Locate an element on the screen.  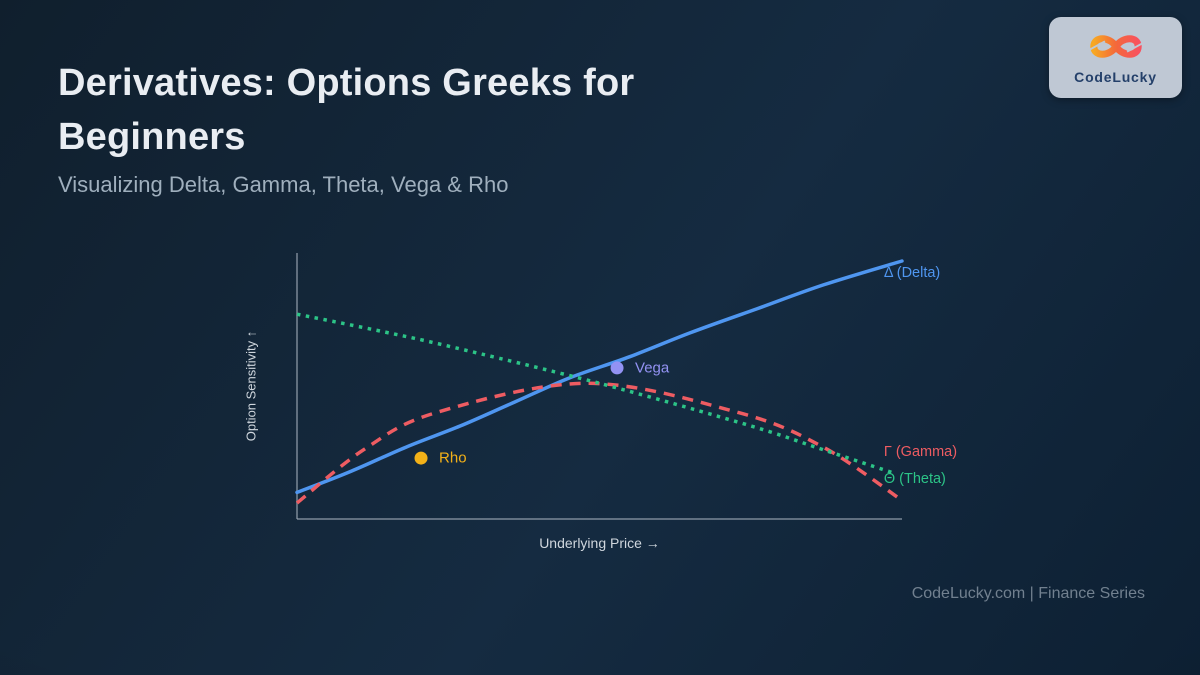
infinity-icon is located at coordinates (1116, 49).